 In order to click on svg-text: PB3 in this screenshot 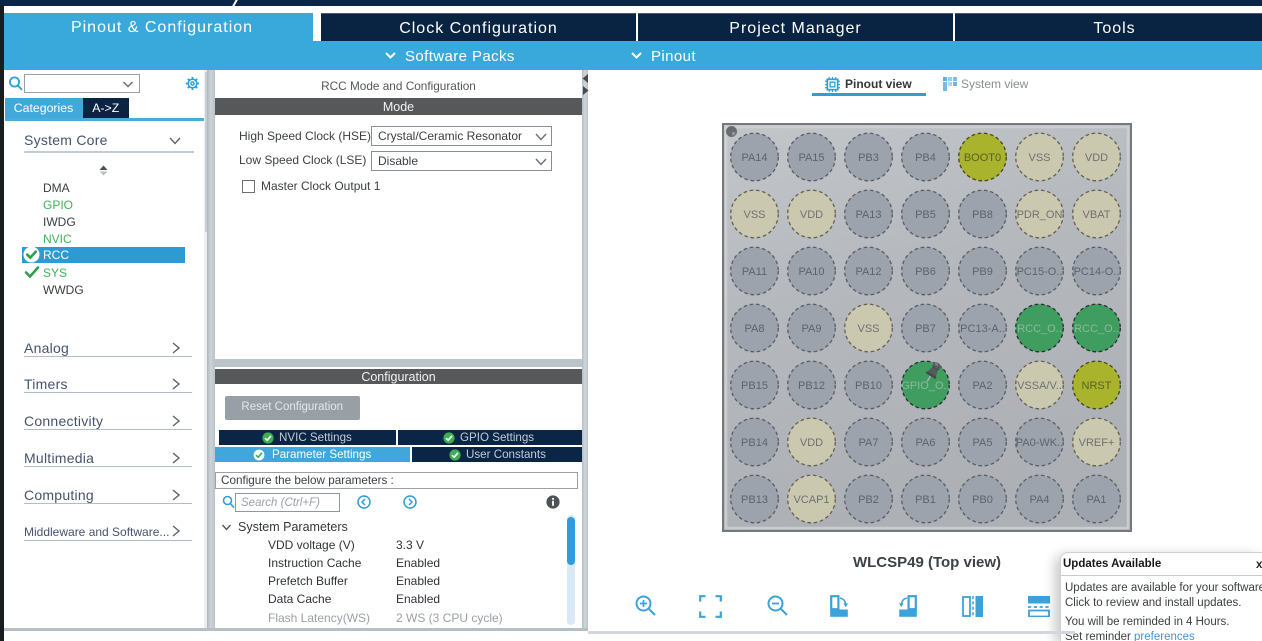, I will do `click(868, 158)`.